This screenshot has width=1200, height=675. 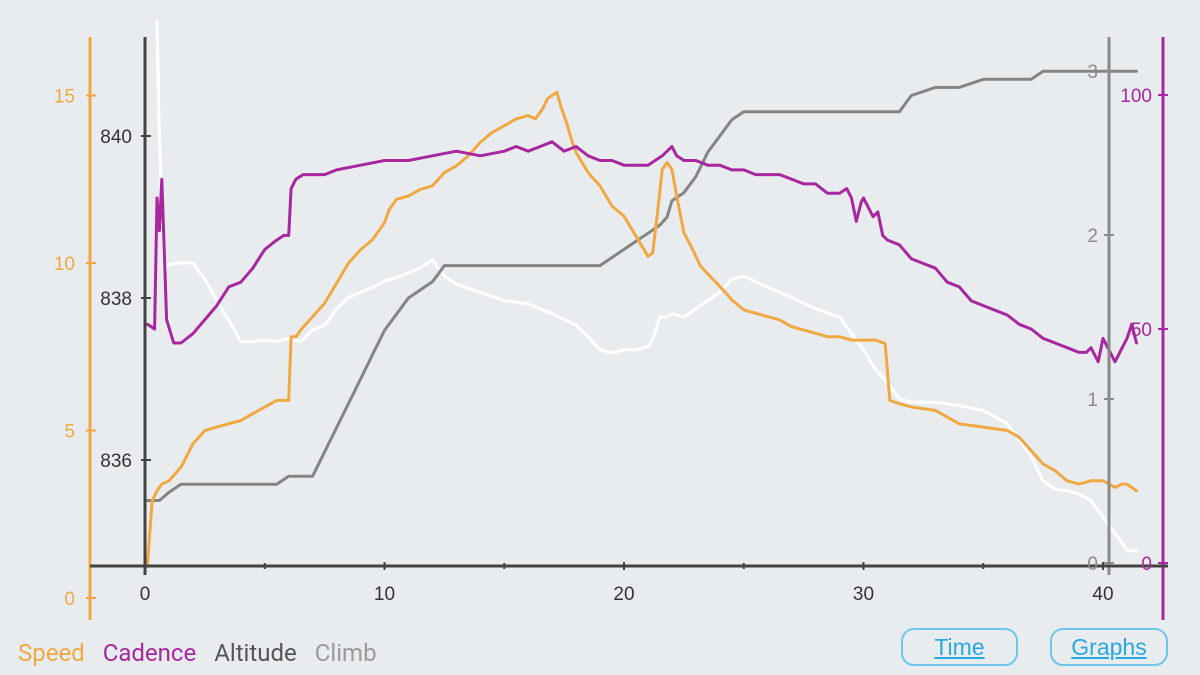 I want to click on climb-tick-label: 2, so click(x=1092, y=236).